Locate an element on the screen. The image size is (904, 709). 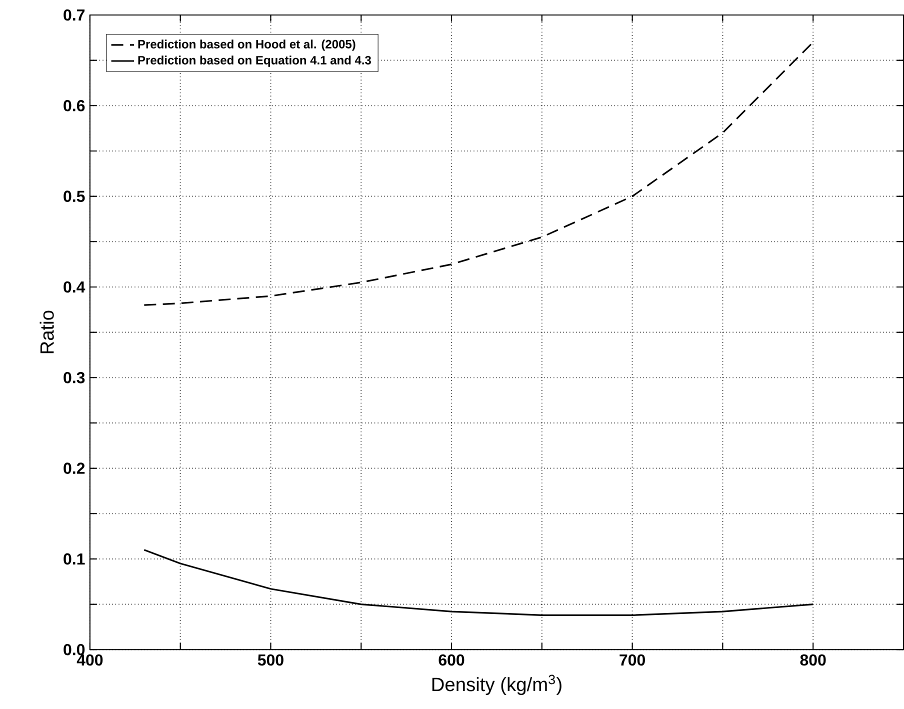
x-tick-label: 700 is located at coordinates (632, 660).